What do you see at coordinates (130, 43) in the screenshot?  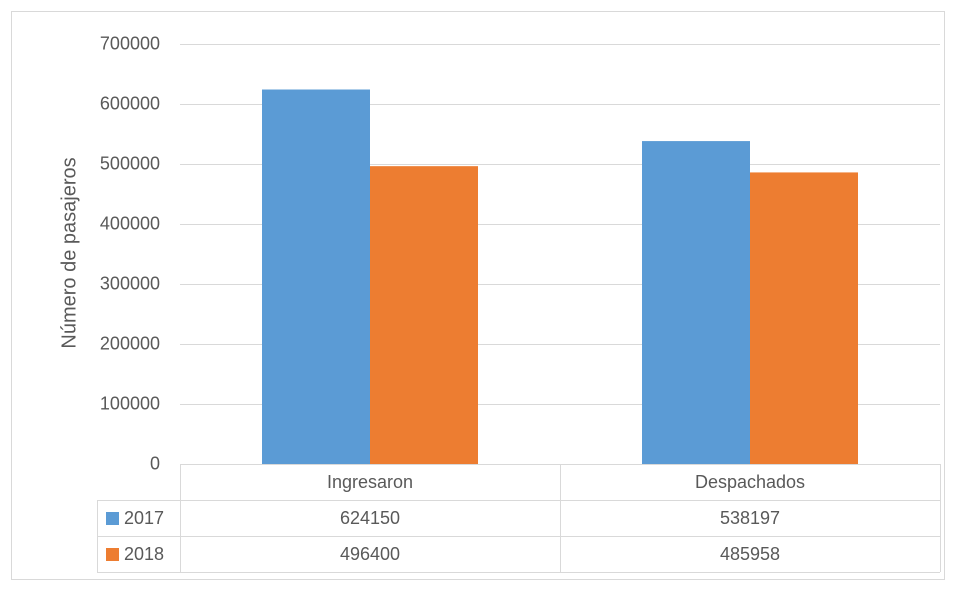 I see `y-tick-label: 700000` at bounding box center [130, 43].